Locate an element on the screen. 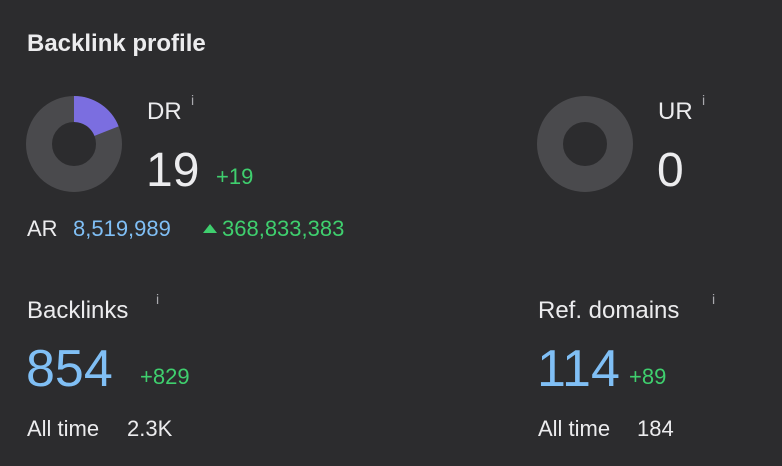 The height and width of the screenshot is (466, 782). ar-label: AR is located at coordinates (42, 228).